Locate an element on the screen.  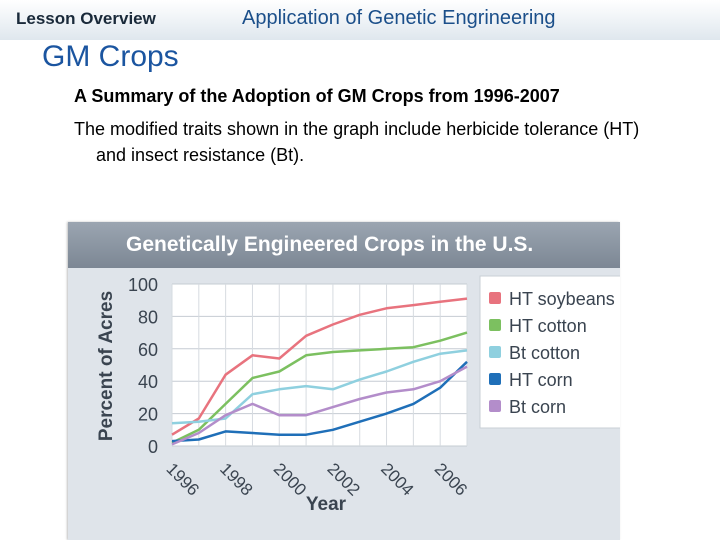
series-lines is located at coordinates (319, 371).